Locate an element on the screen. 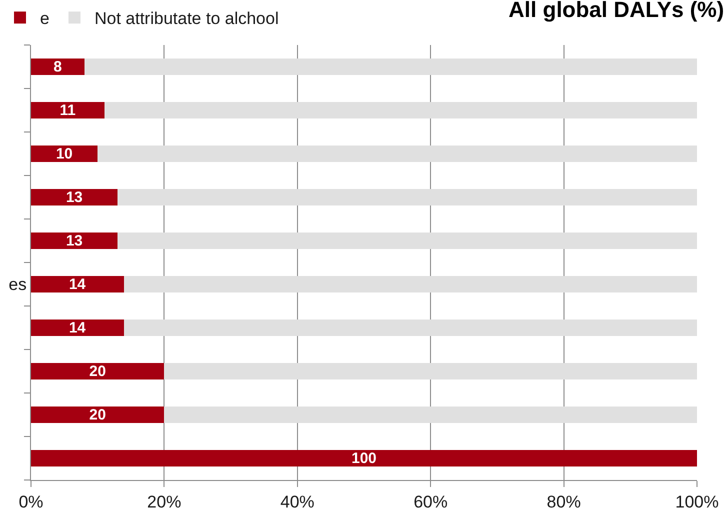  x-tick-label: 0% is located at coordinates (31, 502).